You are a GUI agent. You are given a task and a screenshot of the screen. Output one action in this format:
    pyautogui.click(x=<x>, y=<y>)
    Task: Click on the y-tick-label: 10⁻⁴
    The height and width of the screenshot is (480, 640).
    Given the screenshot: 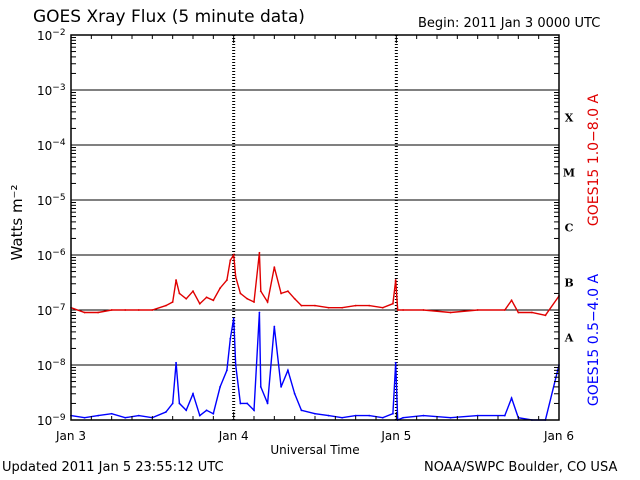 What is the action you would take?
    pyautogui.click(x=51, y=145)
    